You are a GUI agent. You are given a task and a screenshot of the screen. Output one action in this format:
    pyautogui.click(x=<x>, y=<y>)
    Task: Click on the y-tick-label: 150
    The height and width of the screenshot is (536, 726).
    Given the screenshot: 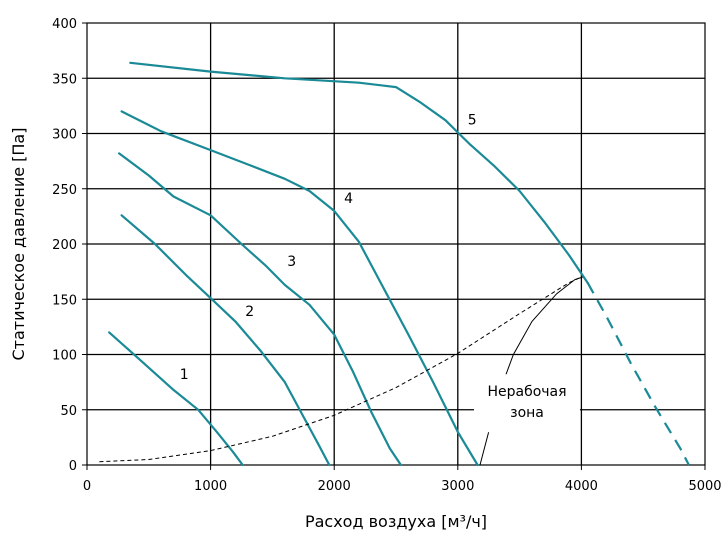 What is the action you would take?
    pyautogui.click(x=64, y=300)
    